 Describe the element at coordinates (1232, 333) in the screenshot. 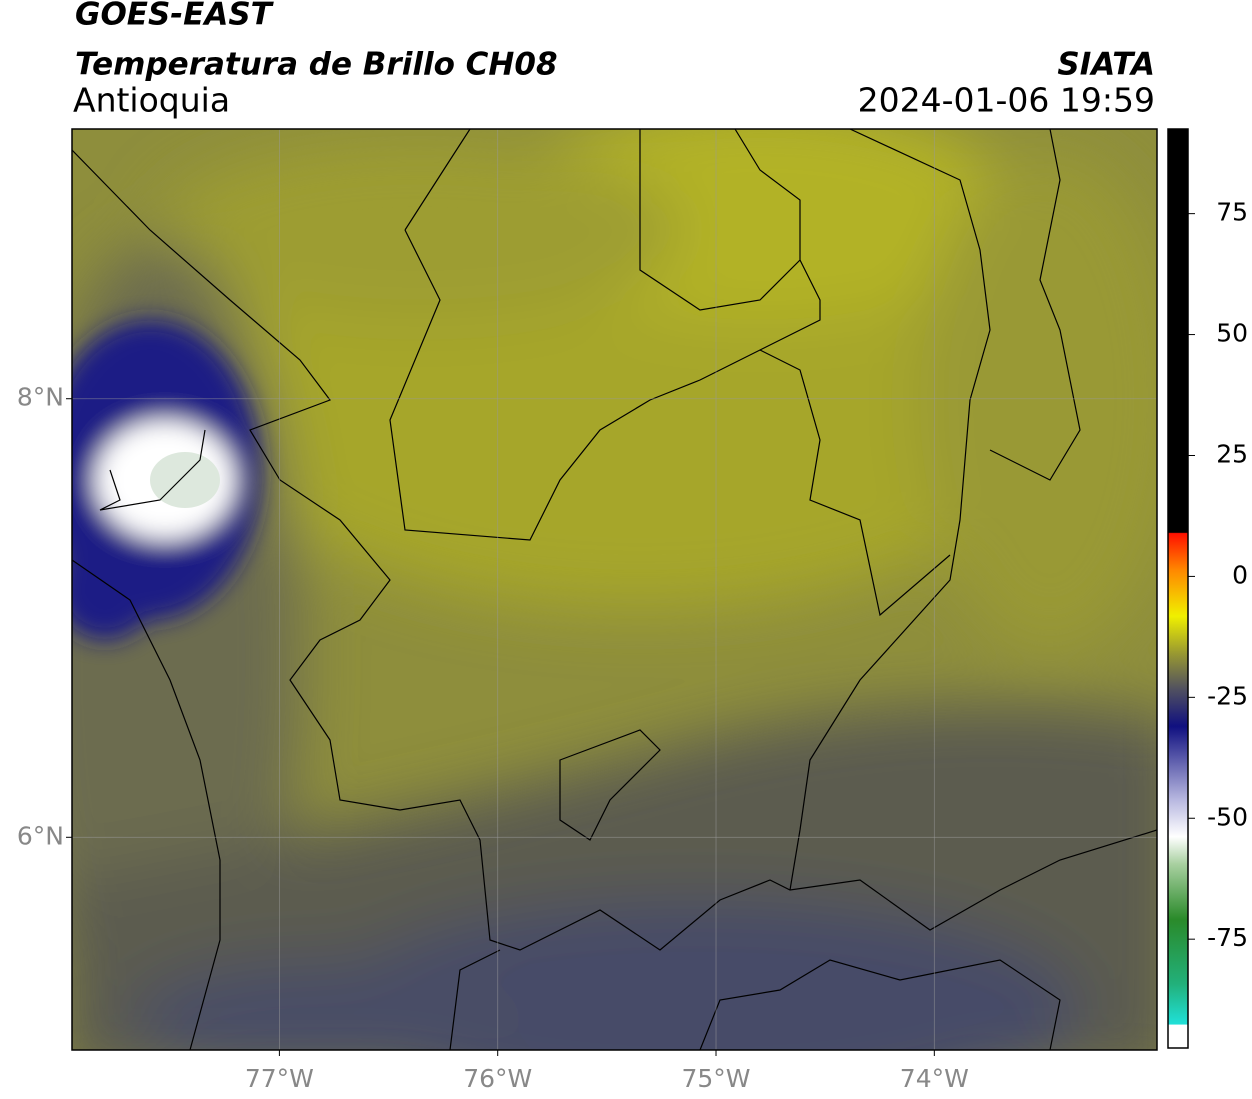

I see `colorbar-tick-label: 50` at that location.